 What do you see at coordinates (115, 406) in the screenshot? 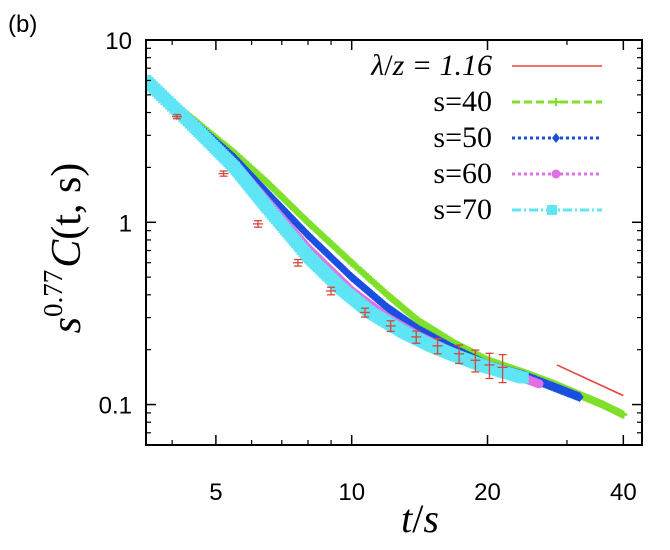
I see `y-tick-label: 0.1` at bounding box center [115, 406].